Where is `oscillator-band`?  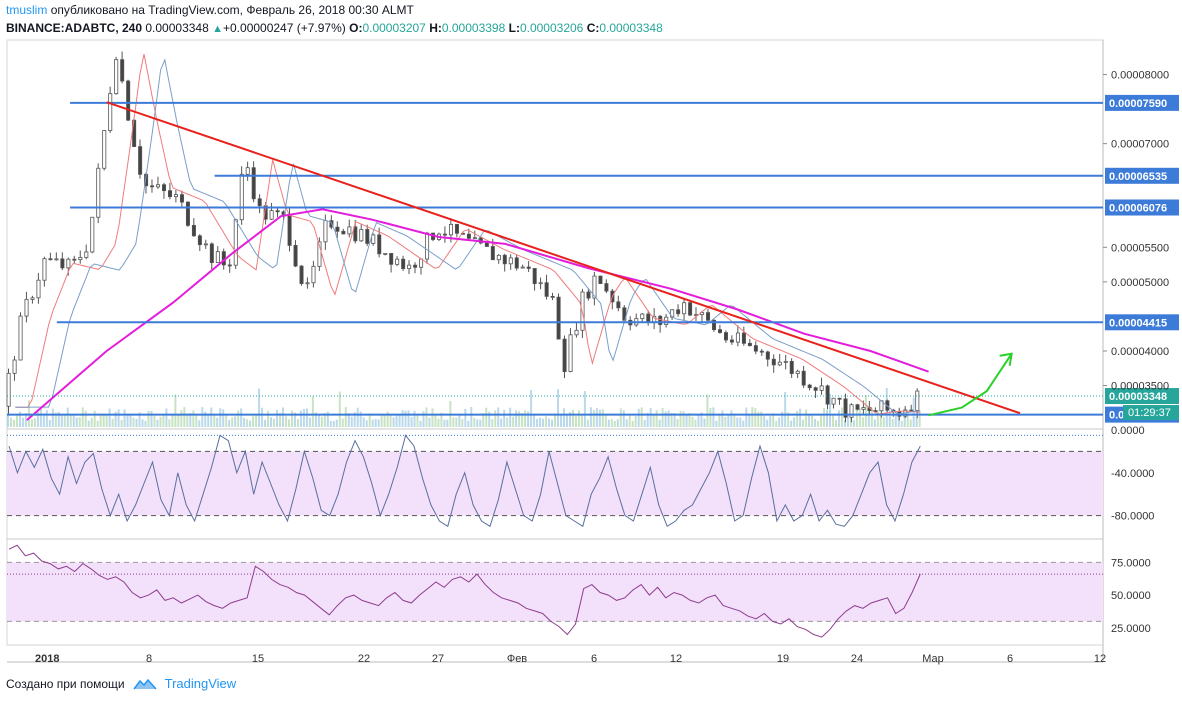
oscillator-band is located at coordinates (555, 483).